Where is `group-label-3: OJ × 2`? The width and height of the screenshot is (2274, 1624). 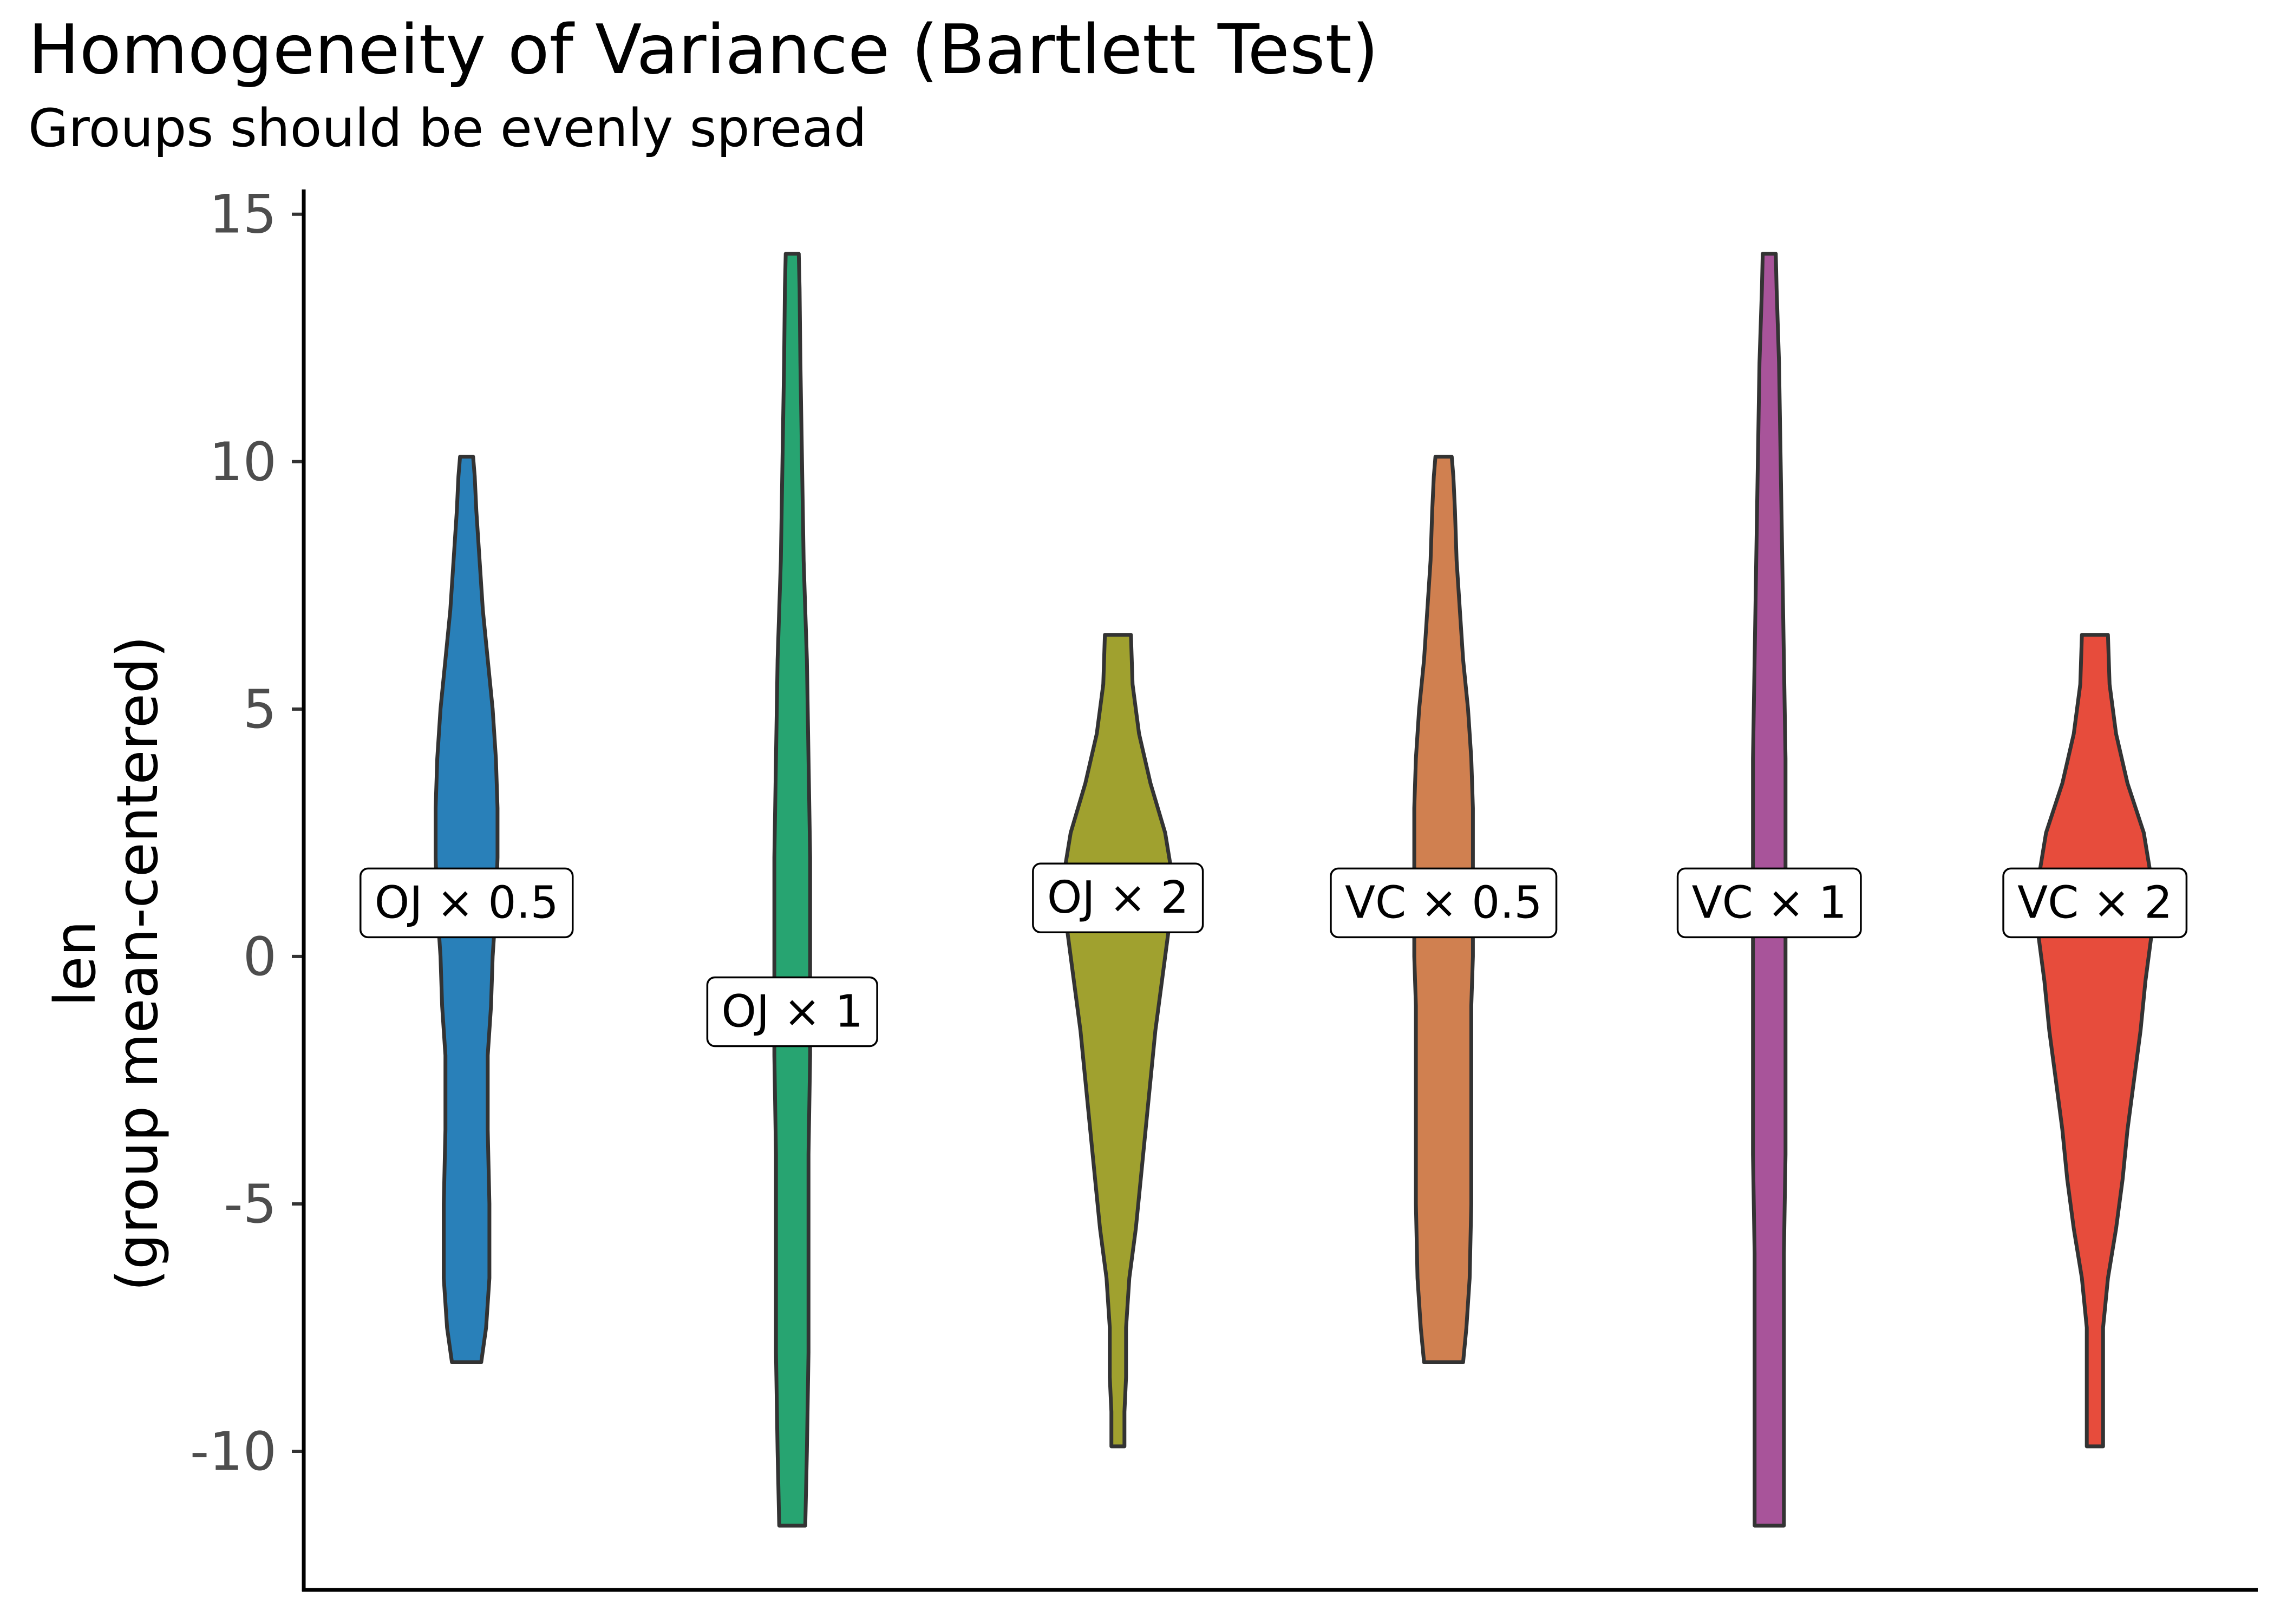 group-label-3: OJ × 2 is located at coordinates (1118, 898).